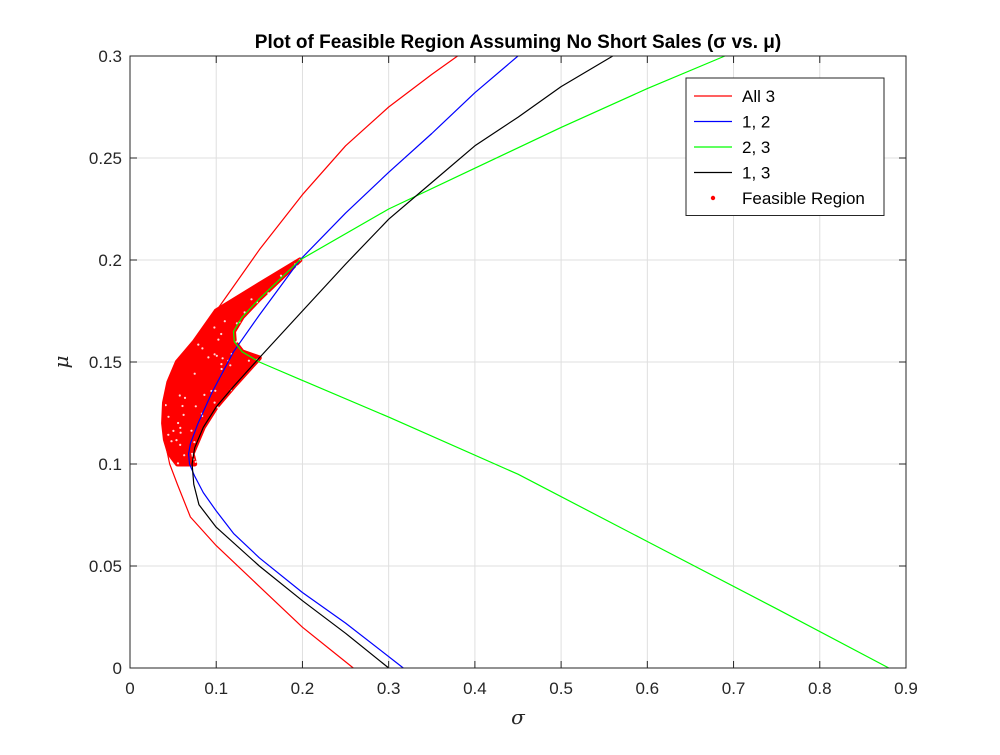 Image resolution: width=1000 pixels, height=755 pixels. What do you see at coordinates (303, 688) in the screenshot?
I see `x-tick-label-2: 0.2` at bounding box center [303, 688].